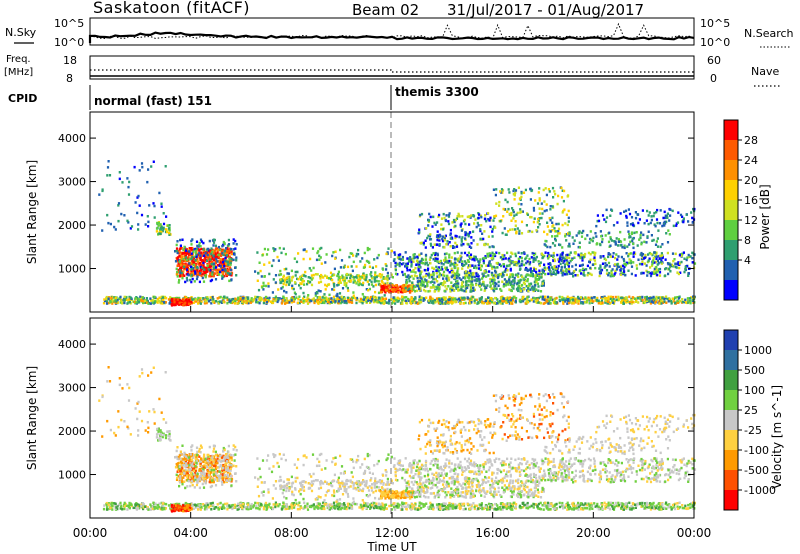 The image size is (800, 554). I want to click on colorbar-segment, so click(731, 250).